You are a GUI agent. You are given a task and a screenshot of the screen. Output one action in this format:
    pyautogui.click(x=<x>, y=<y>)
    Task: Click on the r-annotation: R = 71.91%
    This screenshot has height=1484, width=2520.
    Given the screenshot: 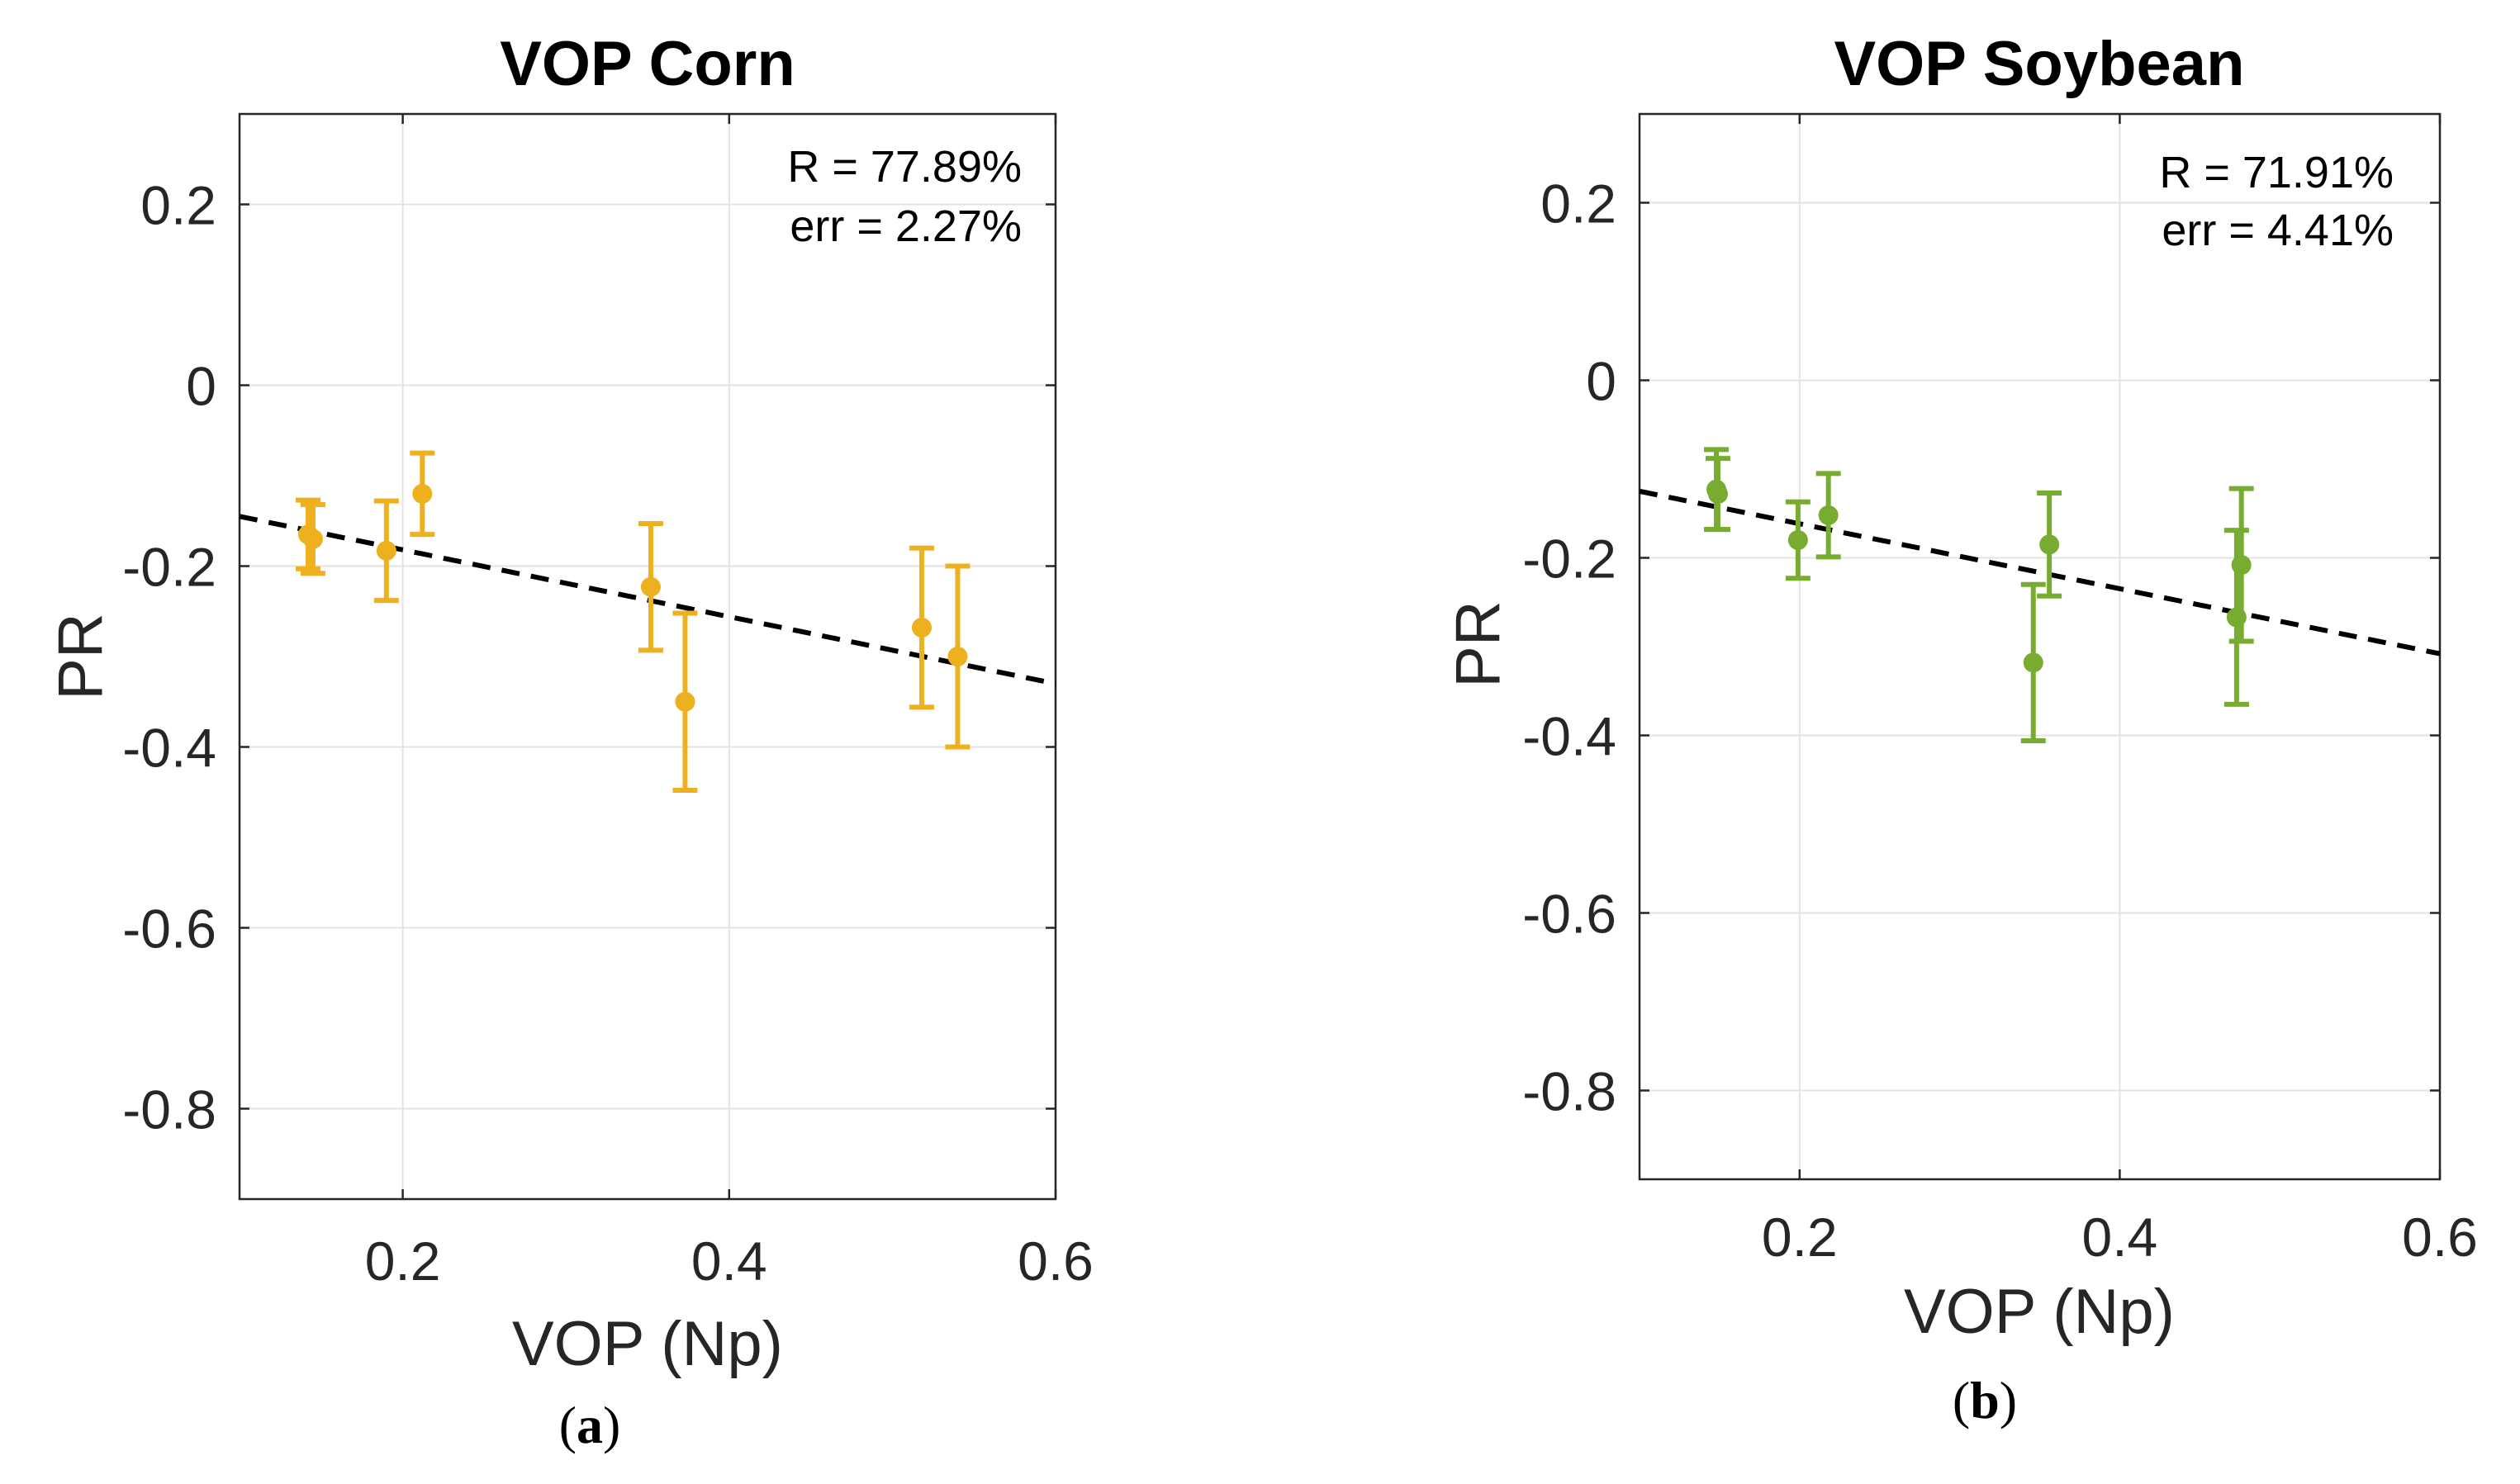 What is the action you would take?
    pyautogui.click(x=2276, y=172)
    